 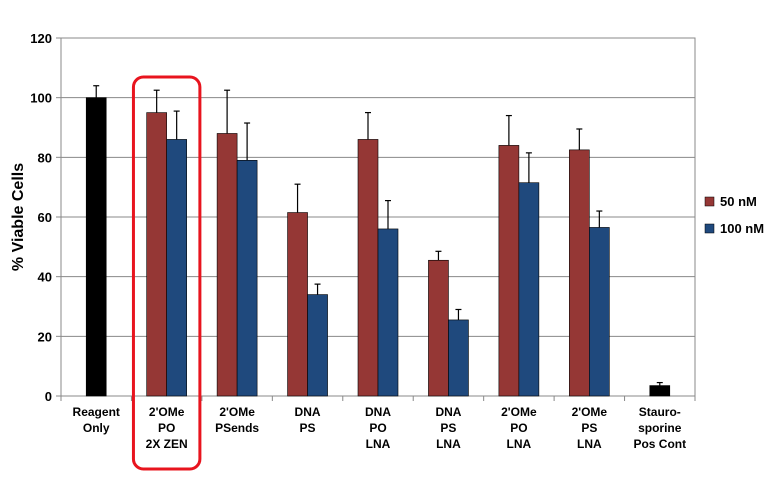 I want to click on x-tick-label: Reagent Only, so click(x=96, y=420).